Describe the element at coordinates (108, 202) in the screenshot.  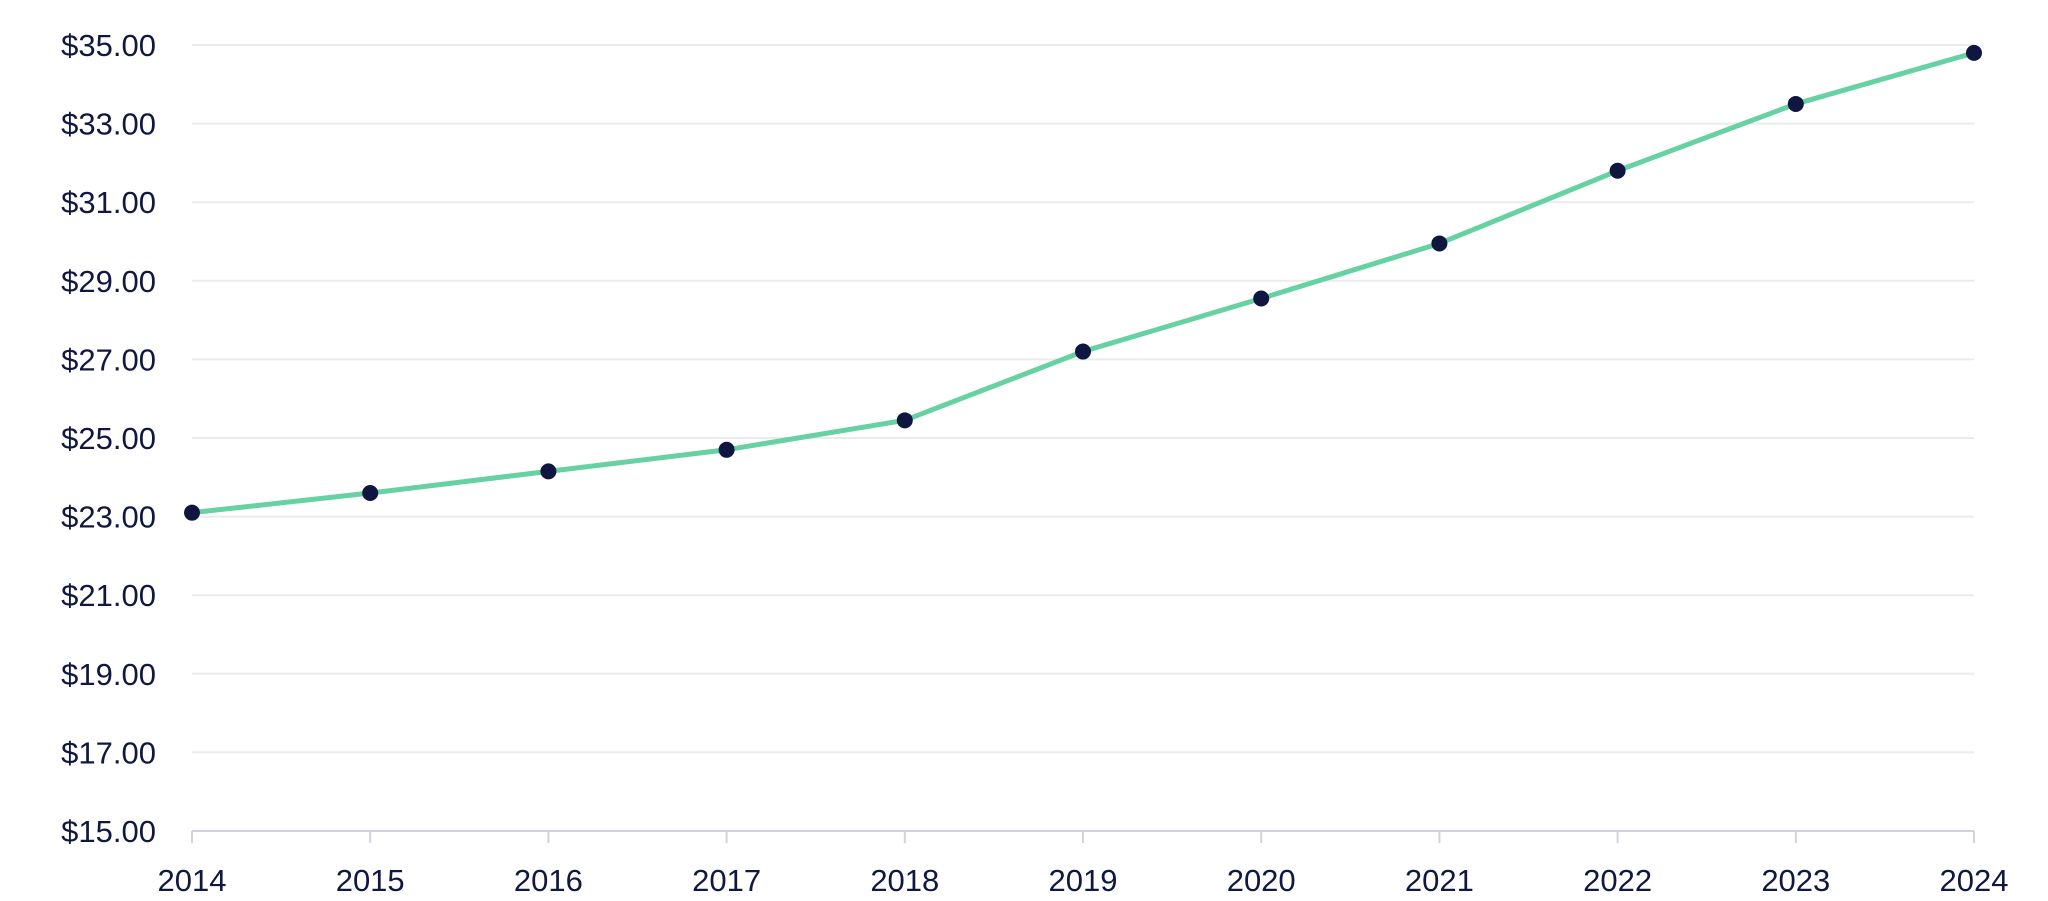
I see `y-tick-label: $31.00` at that location.